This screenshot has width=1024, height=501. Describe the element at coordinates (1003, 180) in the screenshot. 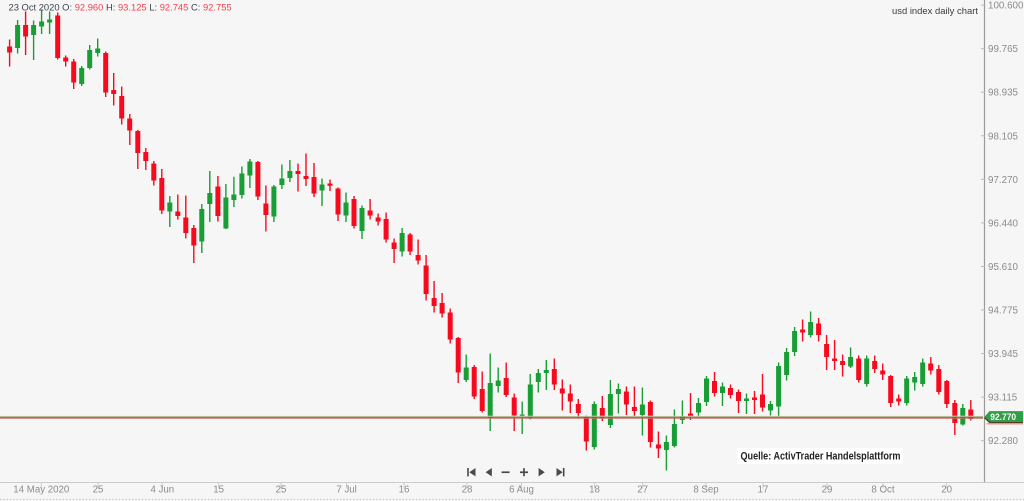

I see `svg-text: 97.270` at that location.